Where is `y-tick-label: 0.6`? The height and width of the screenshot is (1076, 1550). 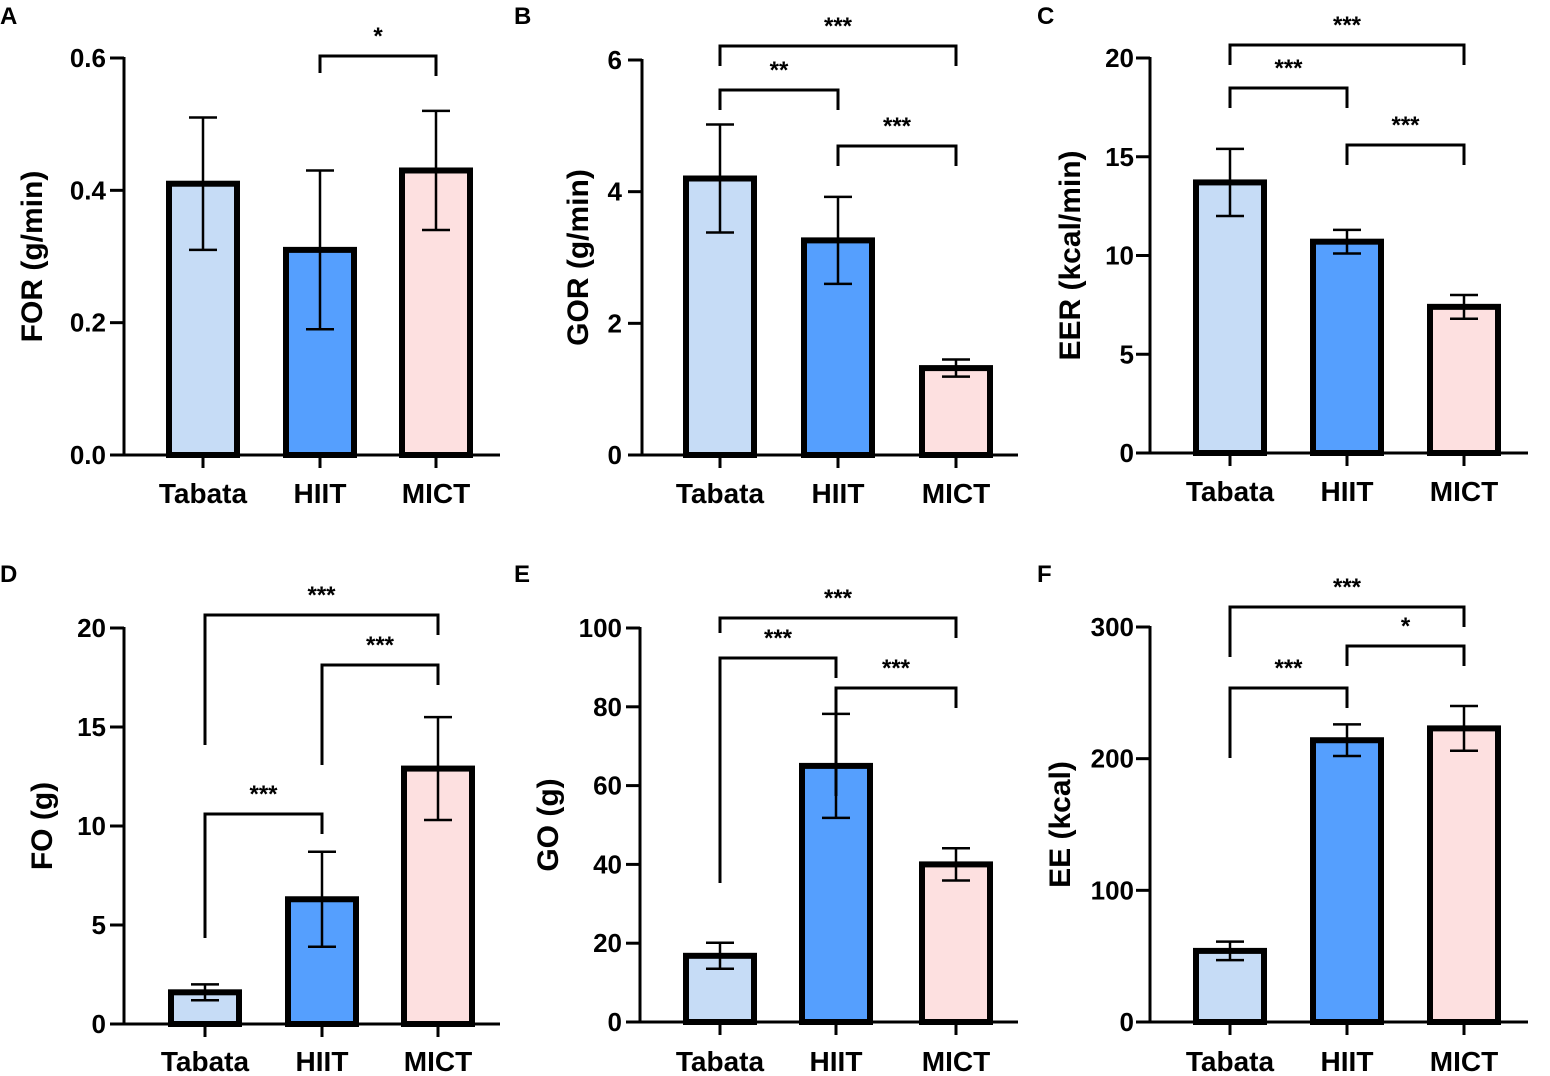 y-tick-label: 0.6 is located at coordinates (88, 58).